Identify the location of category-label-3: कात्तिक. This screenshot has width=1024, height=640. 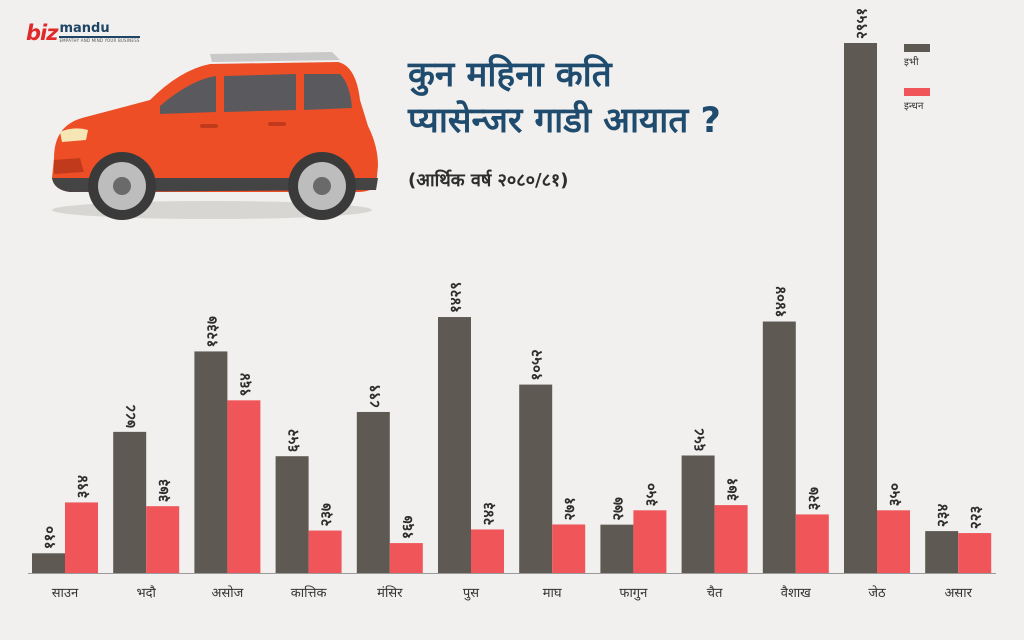
(309, 593).